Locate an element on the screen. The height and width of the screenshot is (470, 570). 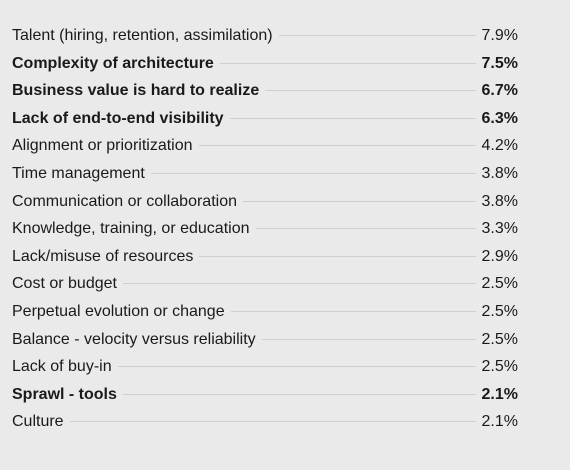
table-row: Lack of end-to-end visibility 6.3% is located at coordinates (285, 118).